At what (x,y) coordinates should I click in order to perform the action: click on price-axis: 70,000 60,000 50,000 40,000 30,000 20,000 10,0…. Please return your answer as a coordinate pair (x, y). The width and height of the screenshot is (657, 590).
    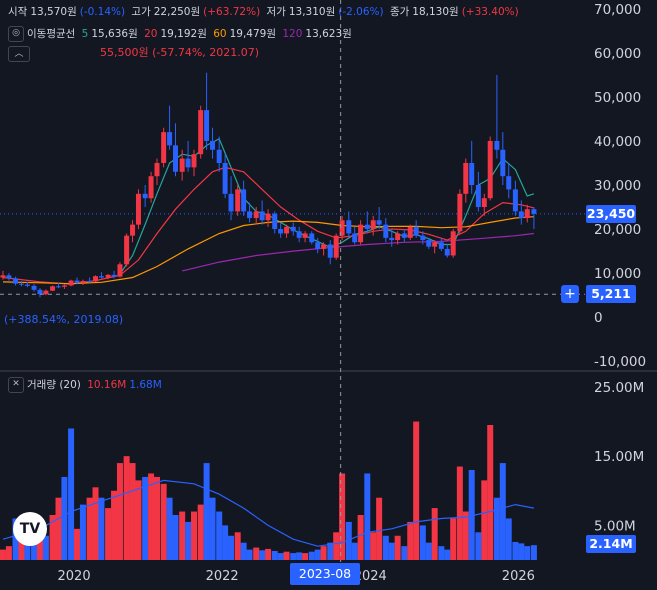
    Looking at the image, I should click on (620, 186).